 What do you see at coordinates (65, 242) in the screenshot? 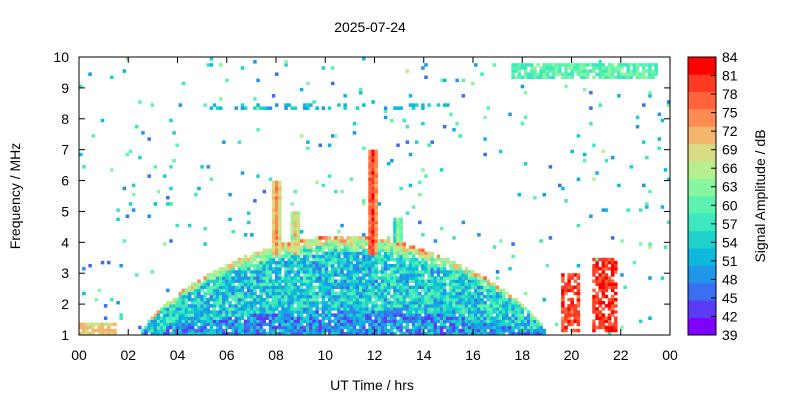
I see `y-tick-label: 4` at bounding box center [65, 242].